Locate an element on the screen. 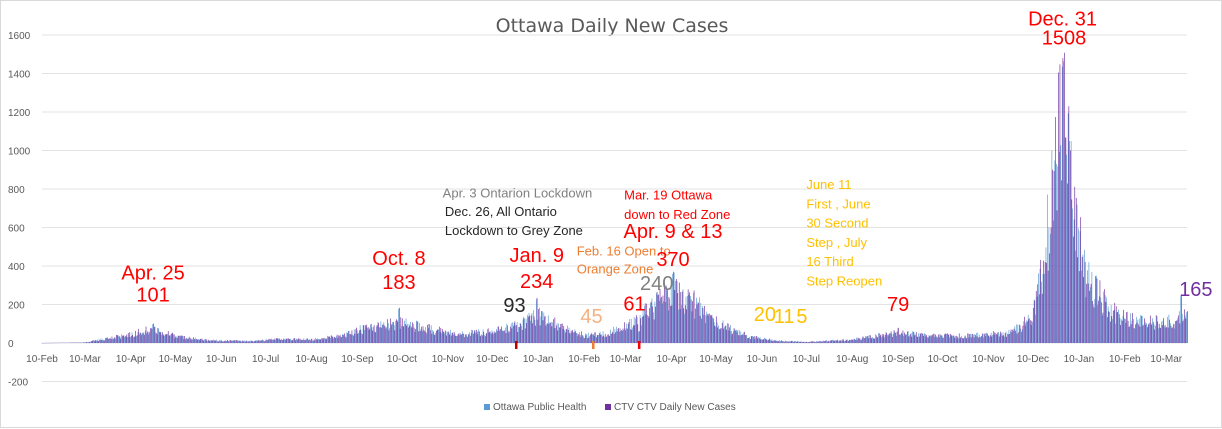 This screenshot has width=1222, height=429. y-tick-label: 1600 is located at coordinates (19, 36).